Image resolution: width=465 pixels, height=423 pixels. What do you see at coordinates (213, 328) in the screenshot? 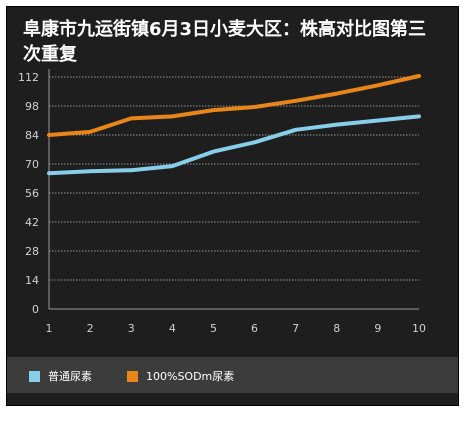
I see `x-tick-label: 5` at bounding box center [213, 328].